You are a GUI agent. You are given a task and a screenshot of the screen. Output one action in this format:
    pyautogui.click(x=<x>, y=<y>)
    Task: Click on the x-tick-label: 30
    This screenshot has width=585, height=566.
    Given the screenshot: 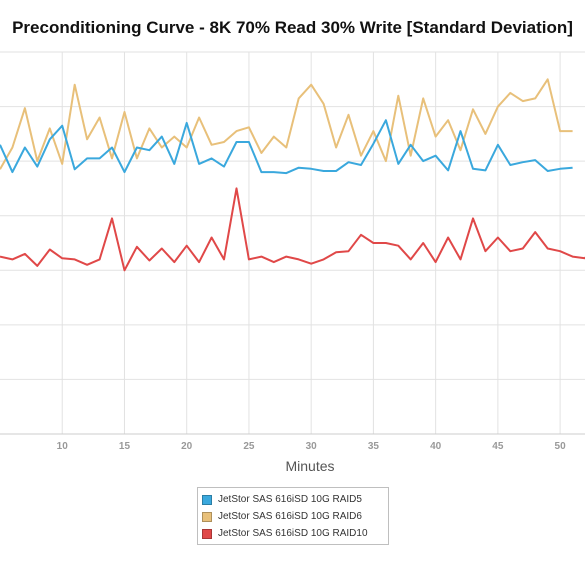 What is the action you would take?
    pyautogui.click(x=312, y=446)
    